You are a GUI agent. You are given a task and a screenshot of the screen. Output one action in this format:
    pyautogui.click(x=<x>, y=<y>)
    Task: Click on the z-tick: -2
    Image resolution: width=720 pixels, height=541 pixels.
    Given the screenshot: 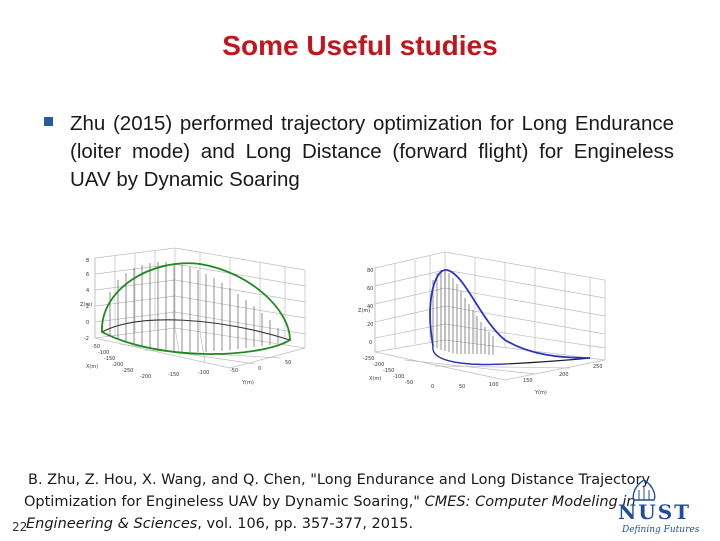 What is the action you would take?
    pyautogui.click(x=86, y=339)
    